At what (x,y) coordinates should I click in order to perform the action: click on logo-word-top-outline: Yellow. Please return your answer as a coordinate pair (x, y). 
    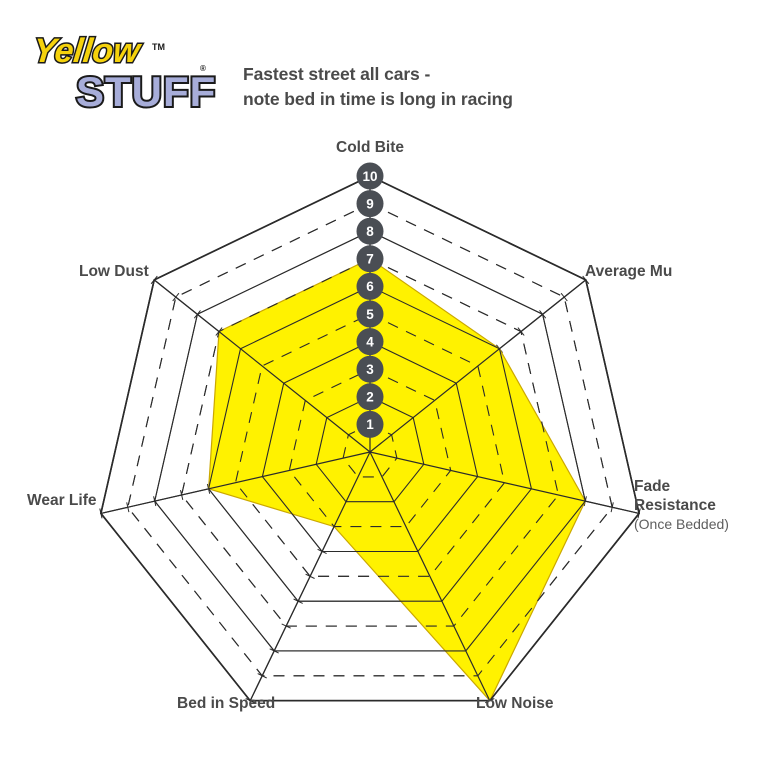
    Looking at the image, I should click on (89, 51).